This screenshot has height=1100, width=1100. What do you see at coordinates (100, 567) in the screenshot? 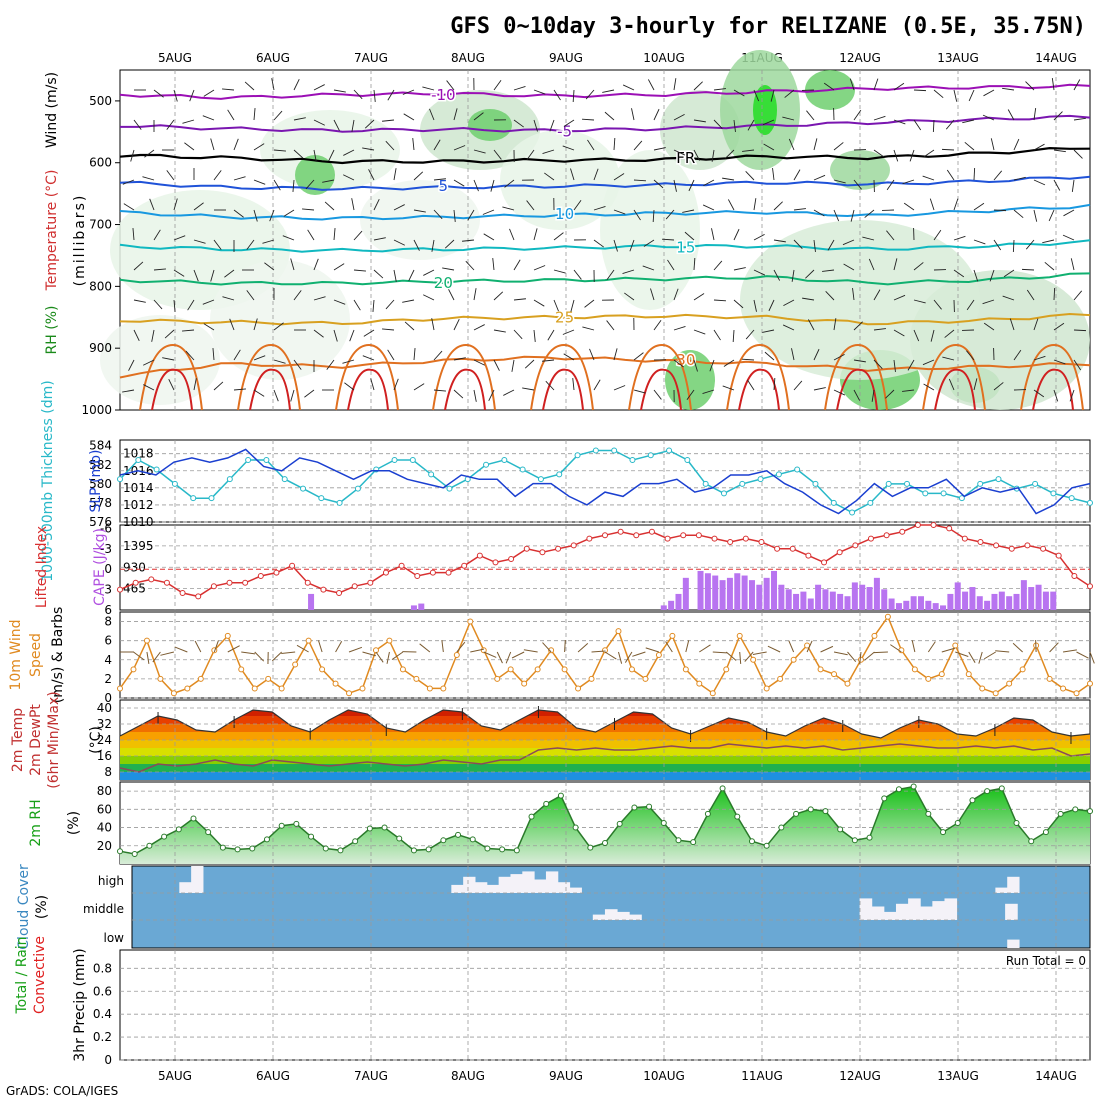
I see `axis-label-group: CAPE (J/kg)` at bounding box center [100, 567].